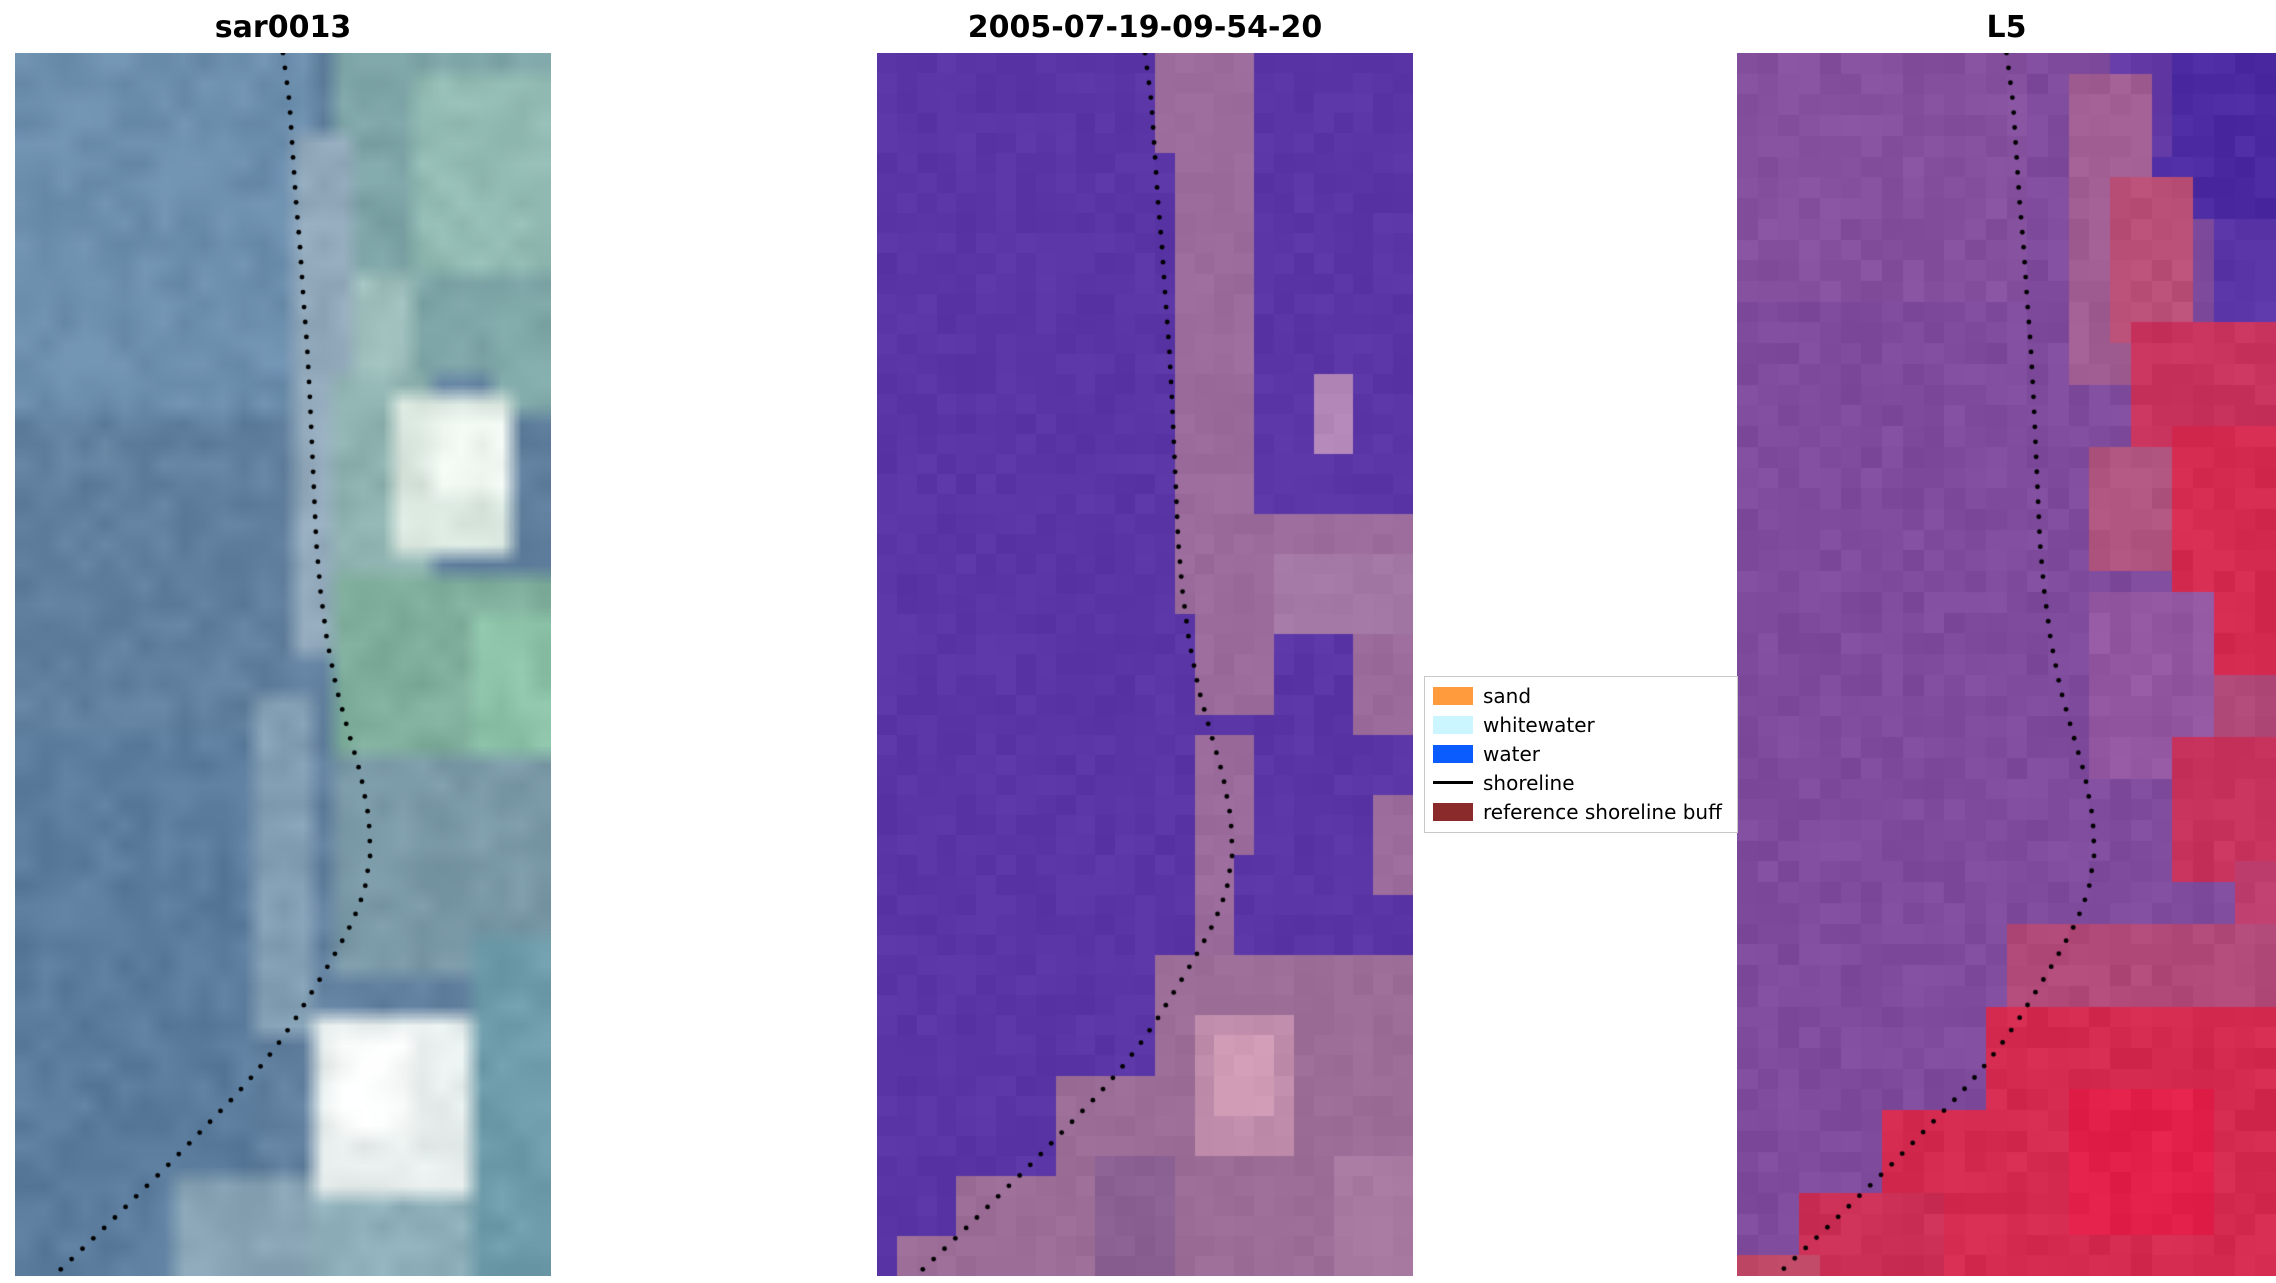 Image resolution: width=2276 pixels, height=1283 pixels. I want to click on legend-item-sand: sand, so click(1585, 695).